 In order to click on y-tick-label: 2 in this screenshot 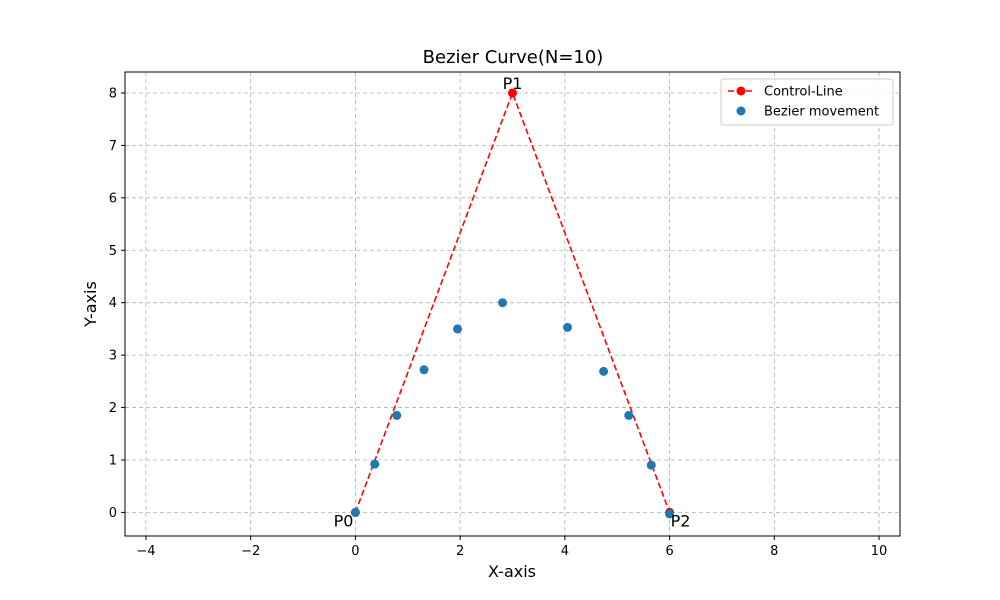, I will do `click(113, 408)`.